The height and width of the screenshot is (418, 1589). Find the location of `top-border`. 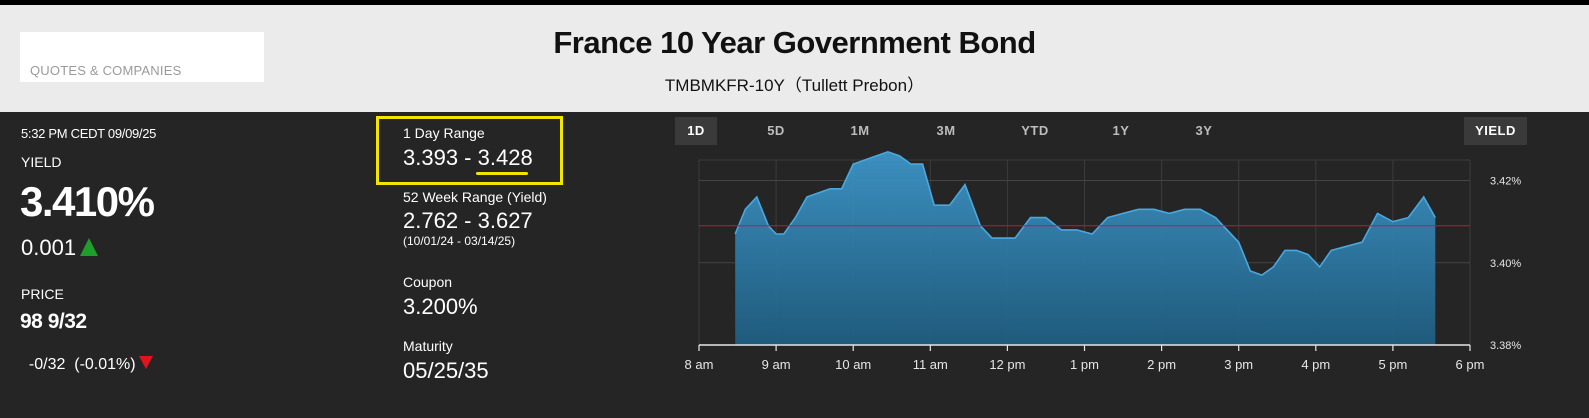

top-border is located at coordinates (794, 2).